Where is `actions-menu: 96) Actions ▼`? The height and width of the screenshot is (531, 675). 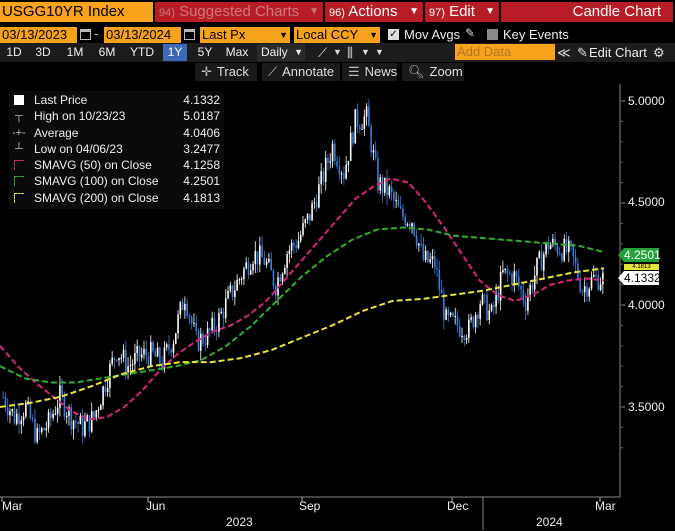
actions-menu: 96) Actions ▼ is located at coordinates (374, 12).